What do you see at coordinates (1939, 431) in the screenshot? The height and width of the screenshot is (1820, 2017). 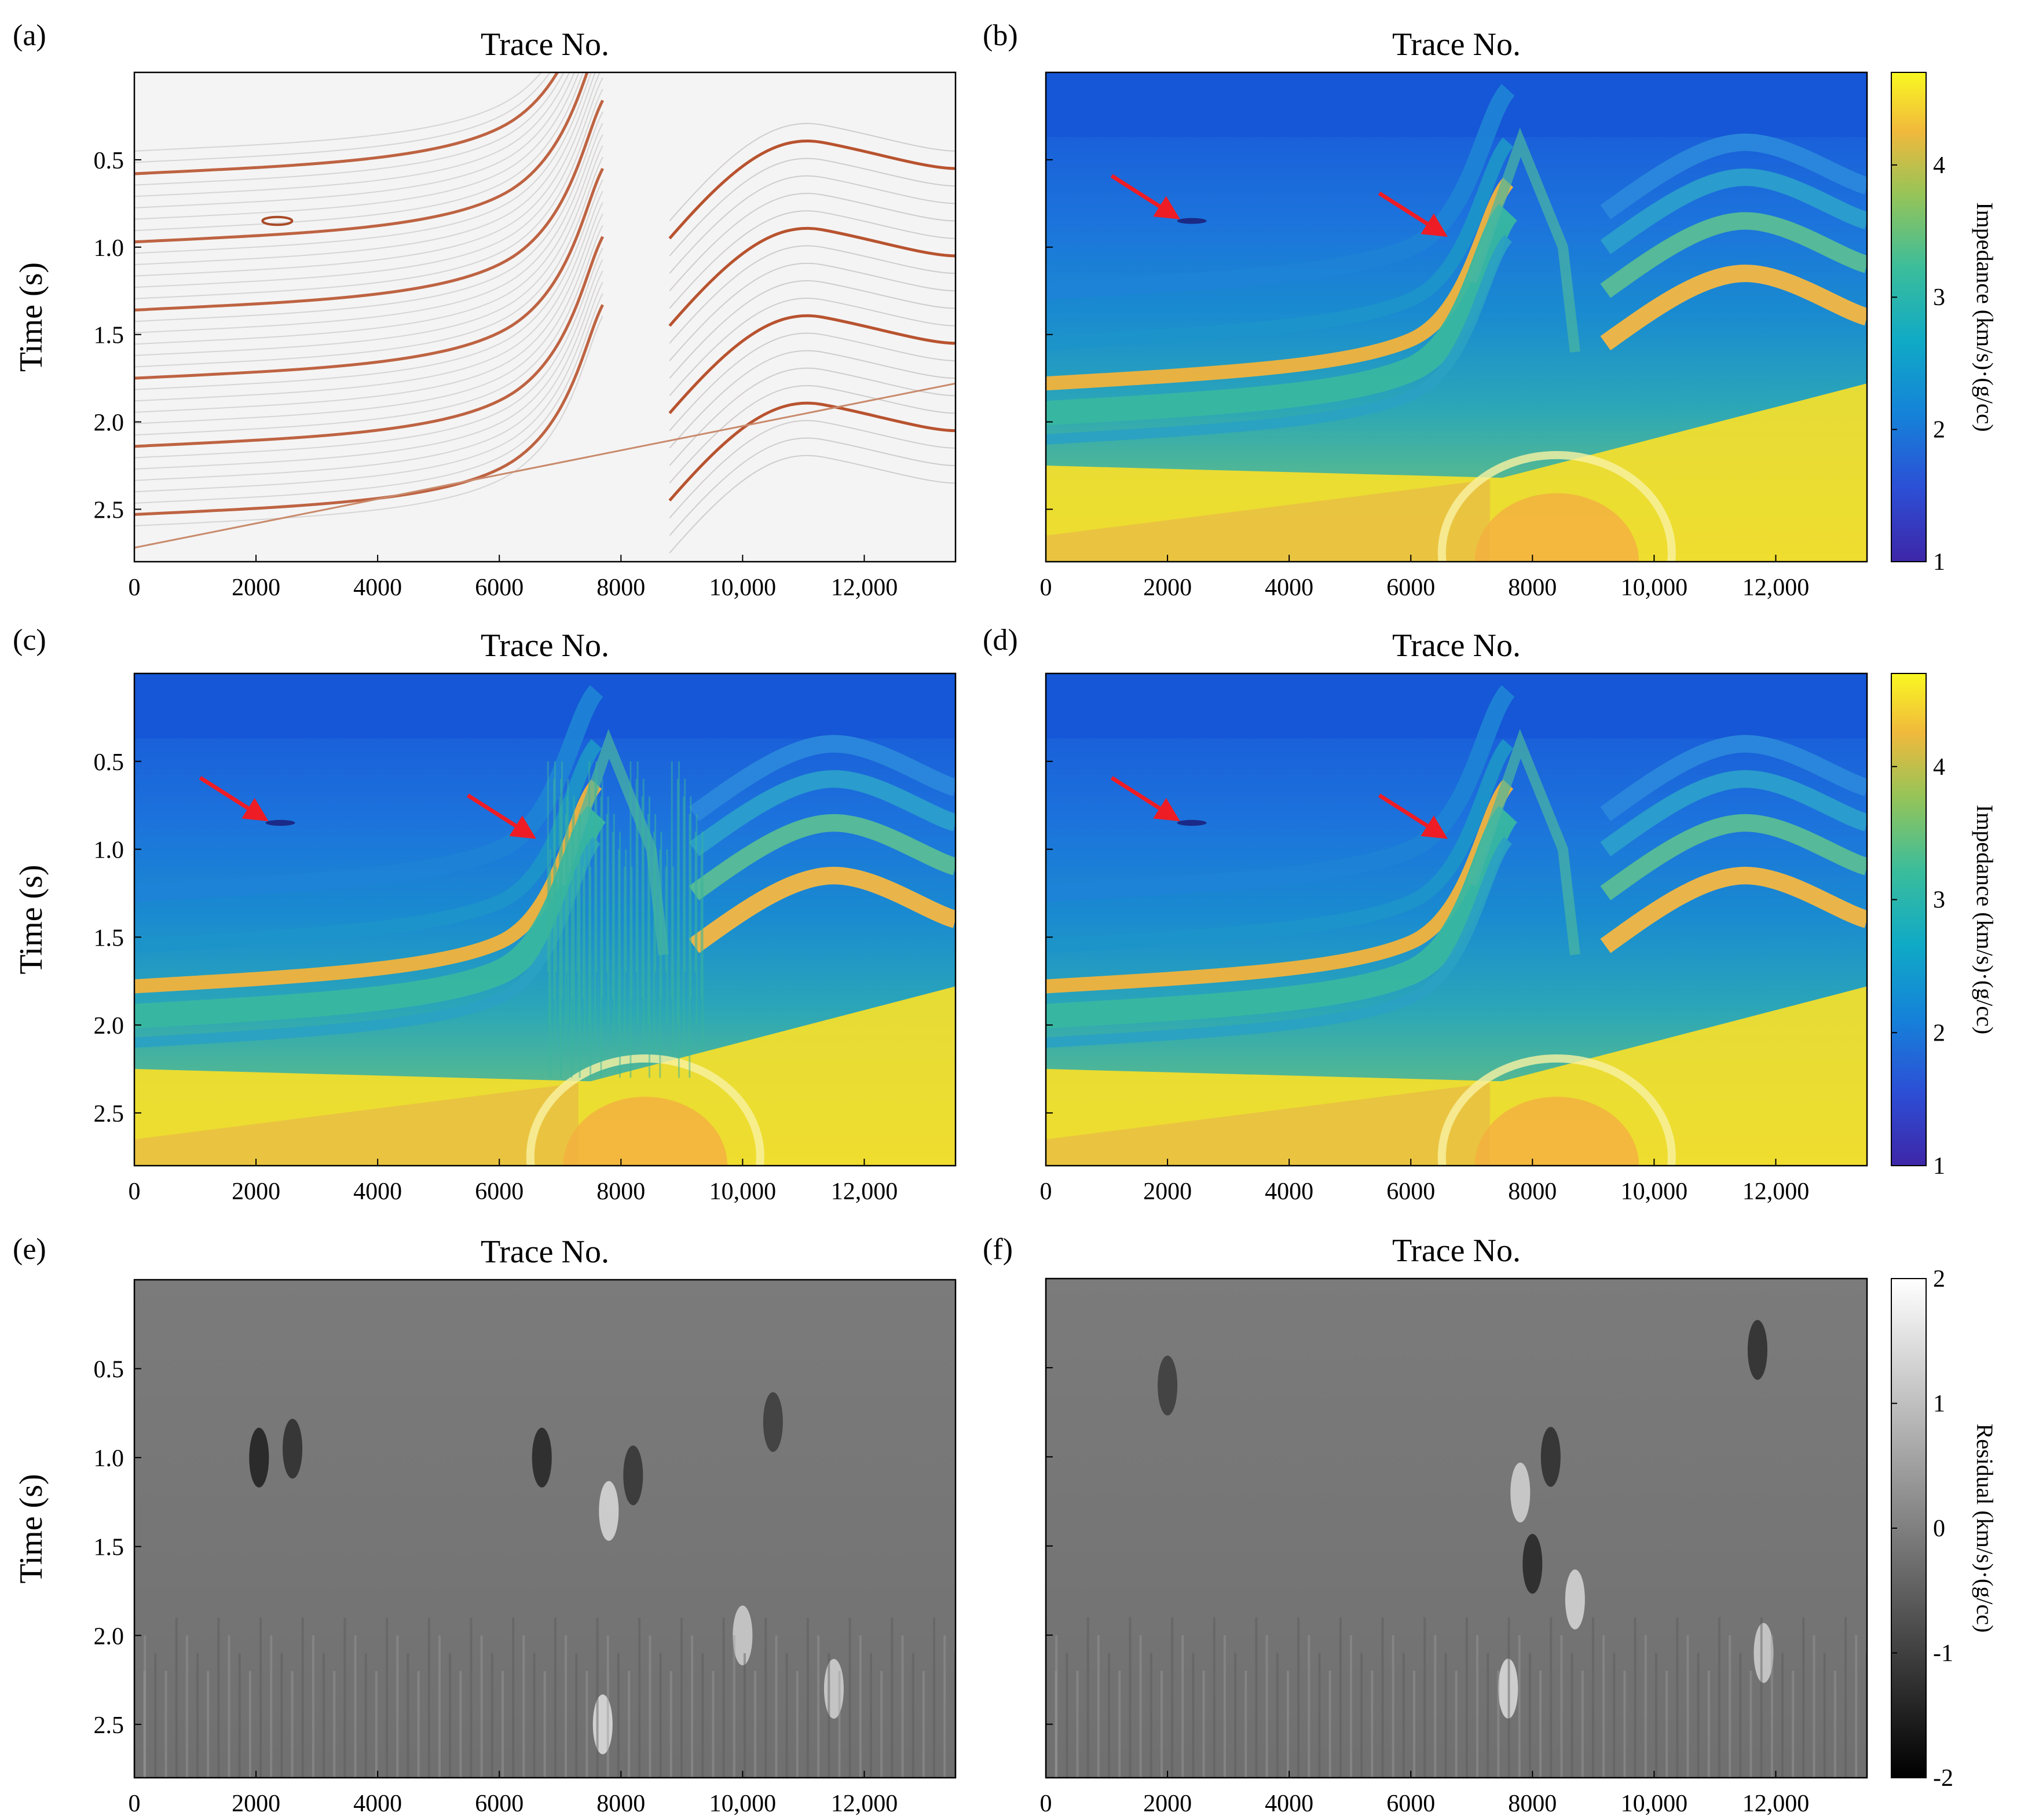 I see `colorbar-tick-label: 2` at bounding box center [1939, 431].